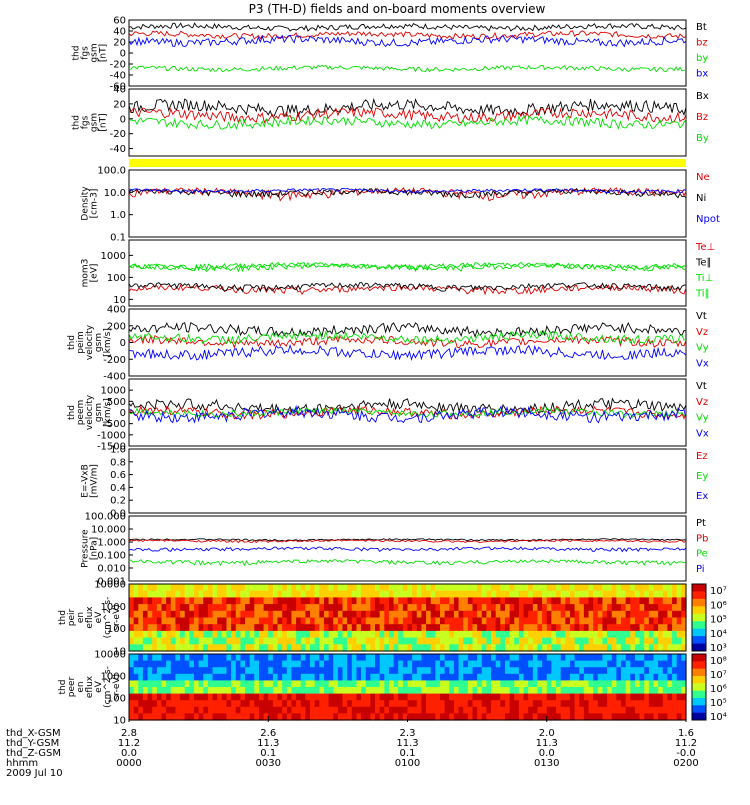 The image size is (750, 805). What do you see at coordinates (718, 675) in the screenshot?
I see `colorbar-tick-label: 10⁷` at bounding box center [718, 675].